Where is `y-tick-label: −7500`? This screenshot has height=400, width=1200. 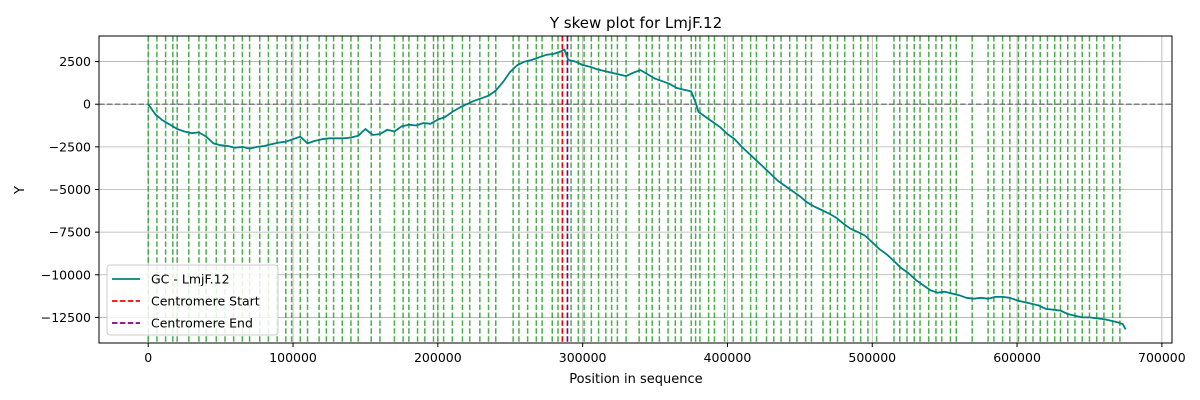
y-tick-label: −7500 is located at coordinates (70, 232).